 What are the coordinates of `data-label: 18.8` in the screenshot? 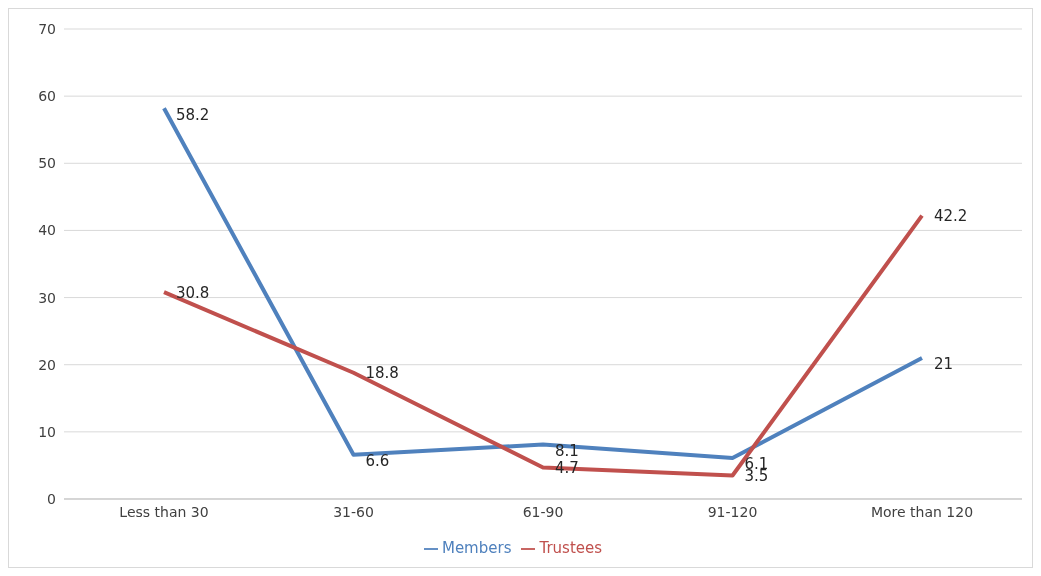 It's located at (382, 373).